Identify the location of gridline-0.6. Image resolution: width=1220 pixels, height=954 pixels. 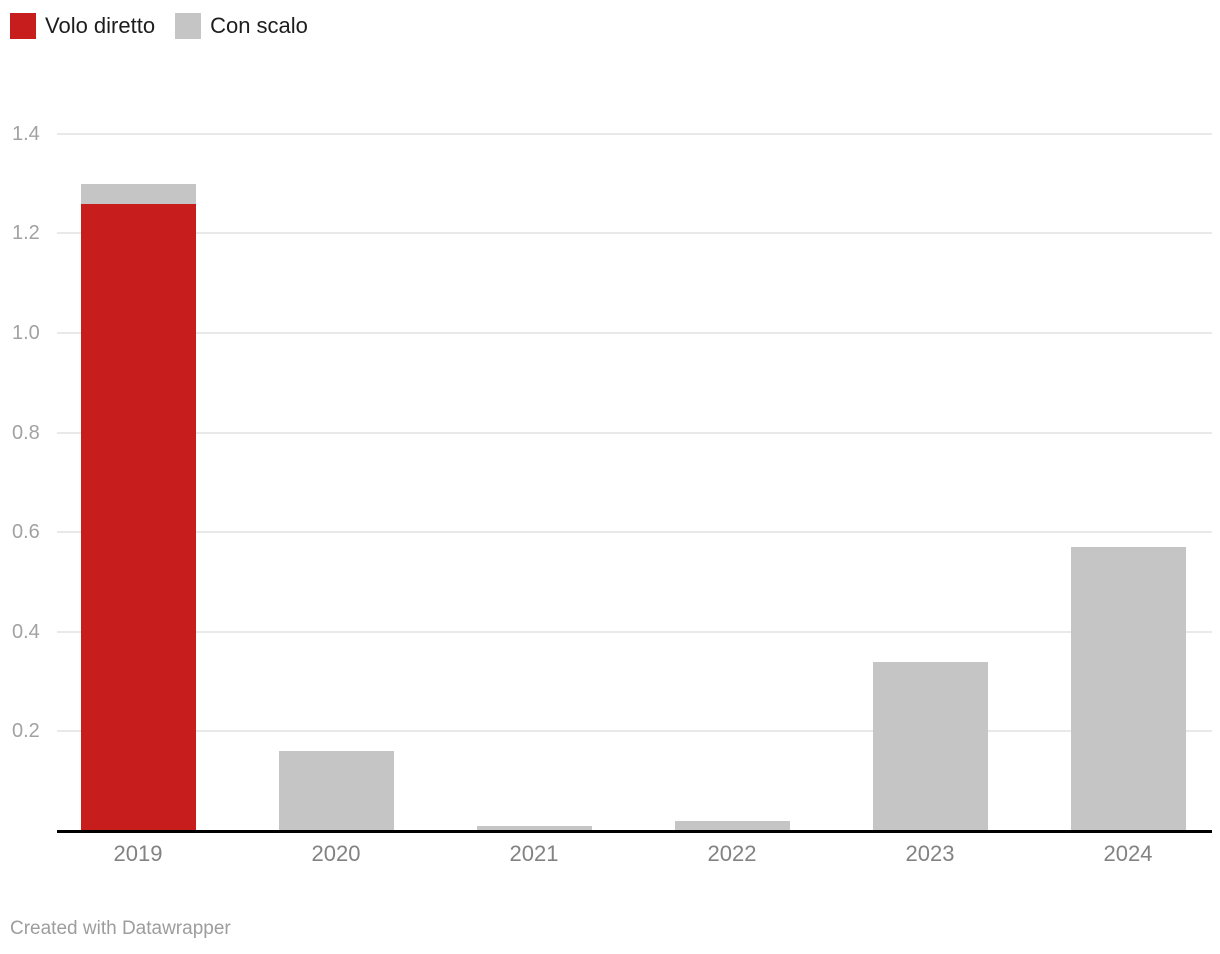
(634, 532).